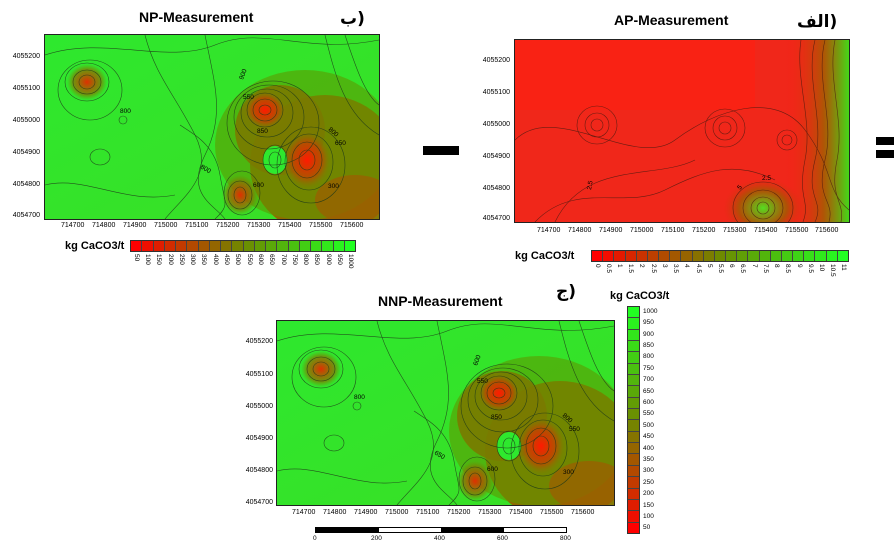 The height and width of the screenshot is (545, 894). Describe the element at coordinates (648, 391) in the screenshot. I see `legend-label: 650` at that location.